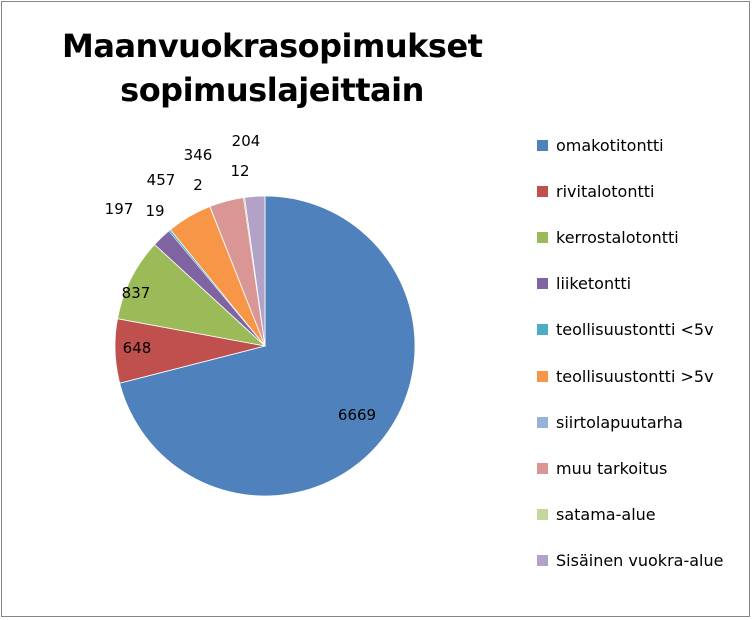 The image size is (753, 620). What do you see at coordinates (610, 145) in the screenshot?
I see `legend-label: omakotitontti` at bounding box center [610, 145].